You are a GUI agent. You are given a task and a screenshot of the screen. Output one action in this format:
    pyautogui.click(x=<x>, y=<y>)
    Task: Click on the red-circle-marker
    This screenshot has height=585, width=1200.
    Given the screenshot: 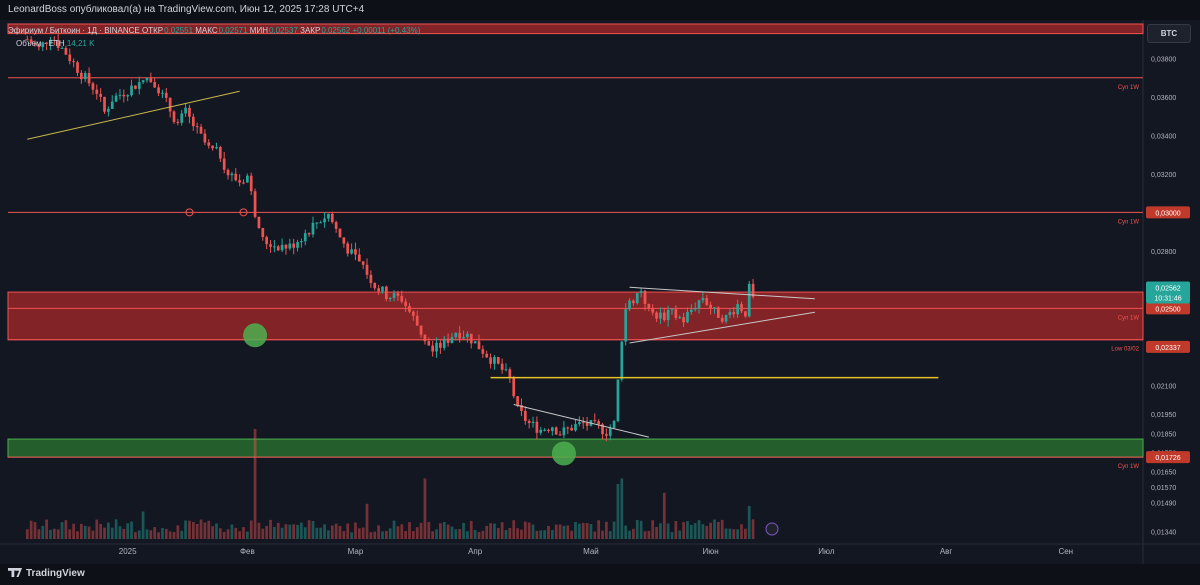 What is the action you would take?
    pyautogui.click(x=243, y=212)
    